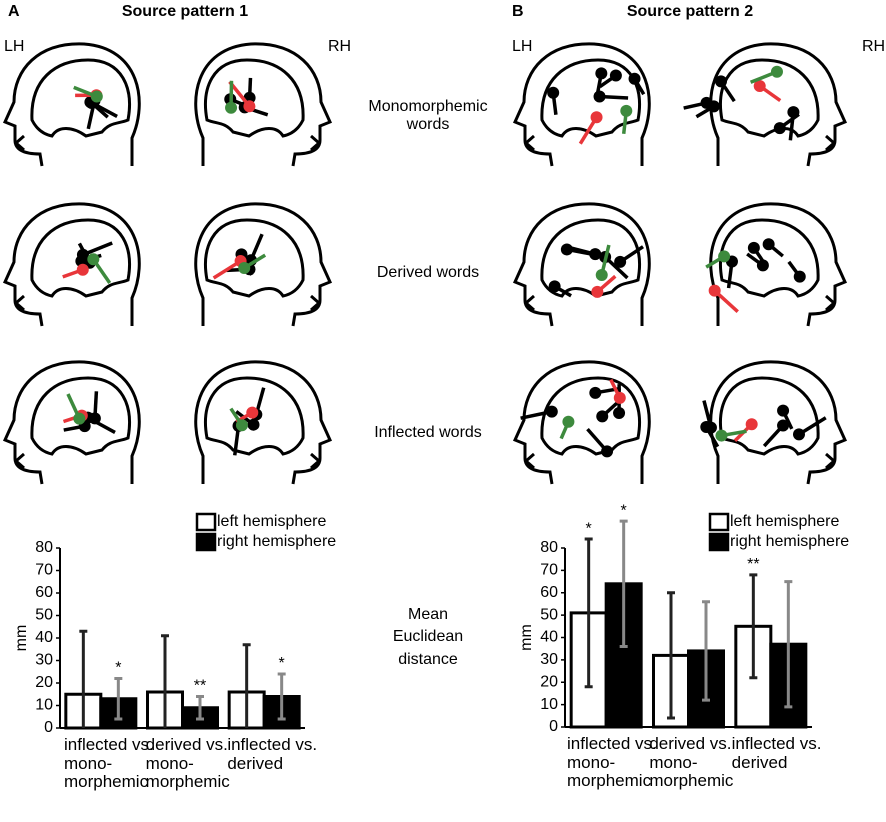  What do you see at coordinates (873, 46) in the screenshot?
I see `hemisphere-label: RH` at bounding box center [873, 46].